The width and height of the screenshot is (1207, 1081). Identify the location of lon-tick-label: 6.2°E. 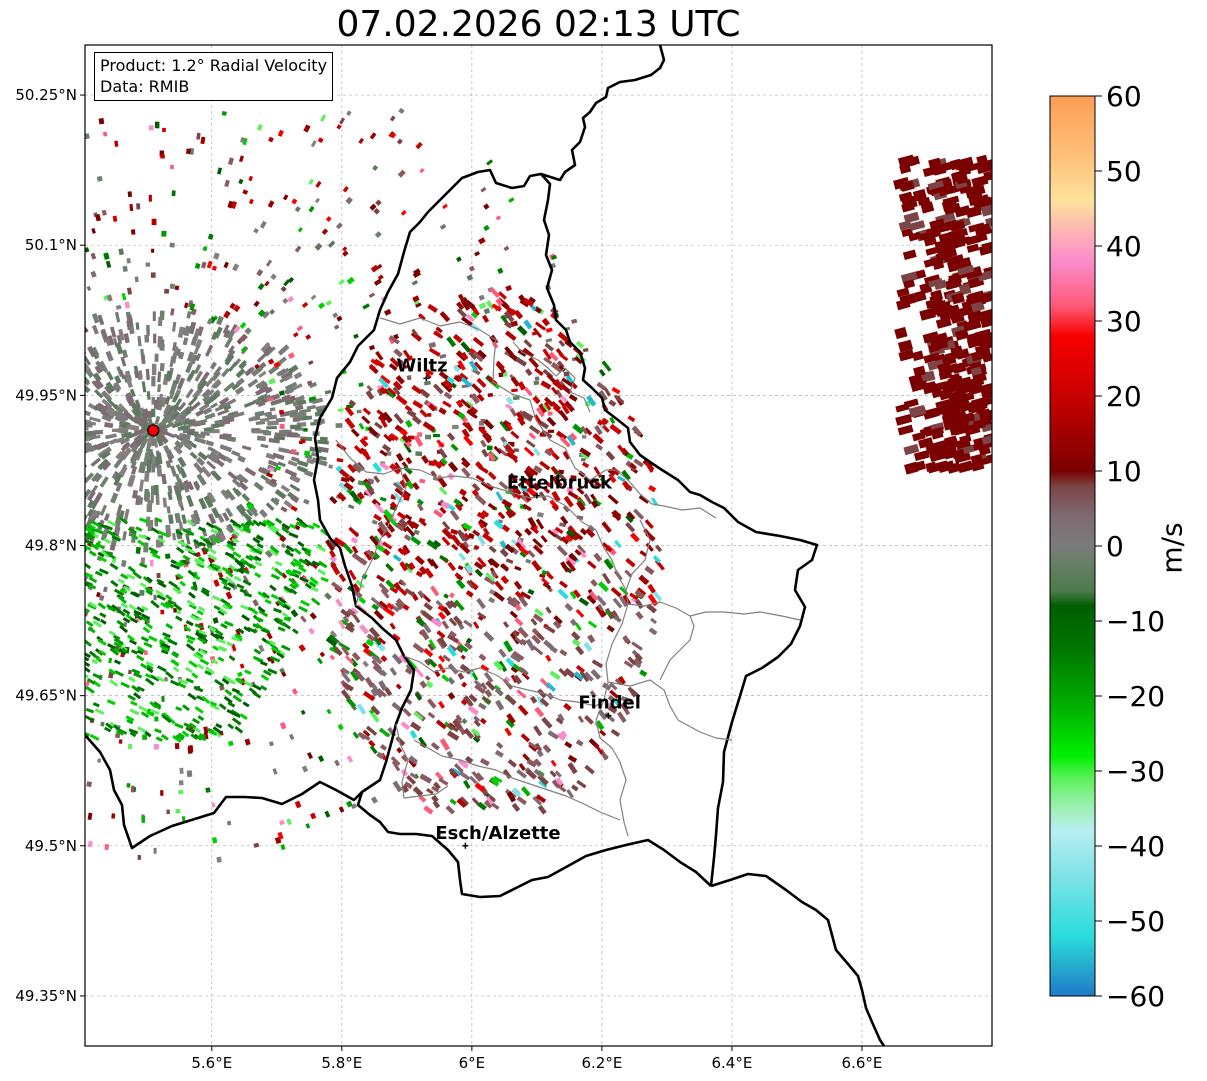
(601, 1063).